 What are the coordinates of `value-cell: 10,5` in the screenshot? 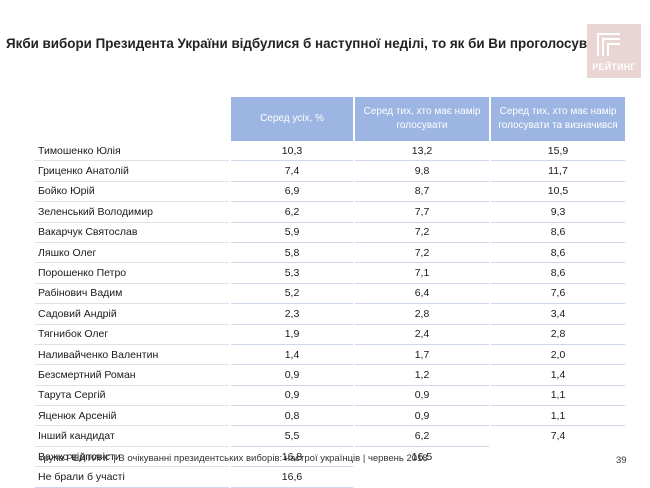 It's located at (558, 191).